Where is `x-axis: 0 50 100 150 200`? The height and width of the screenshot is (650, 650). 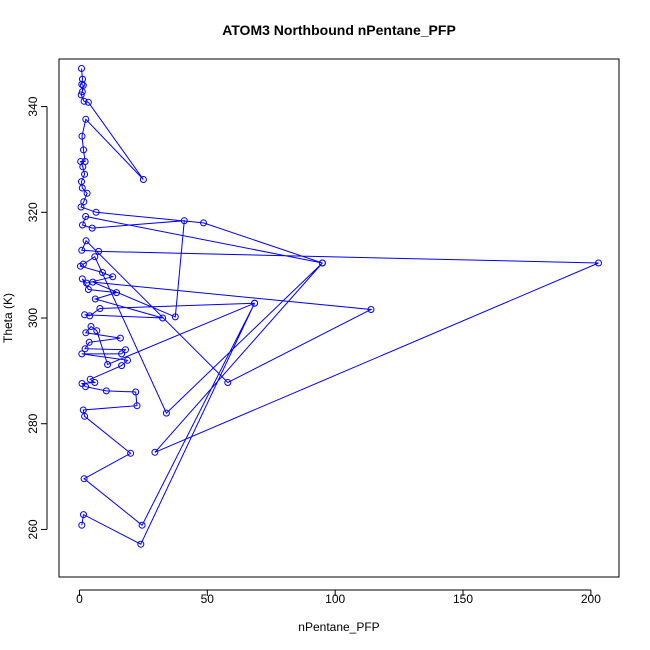
x-axis: 0 50 100 150 200 is located at coordinates (338, 597).